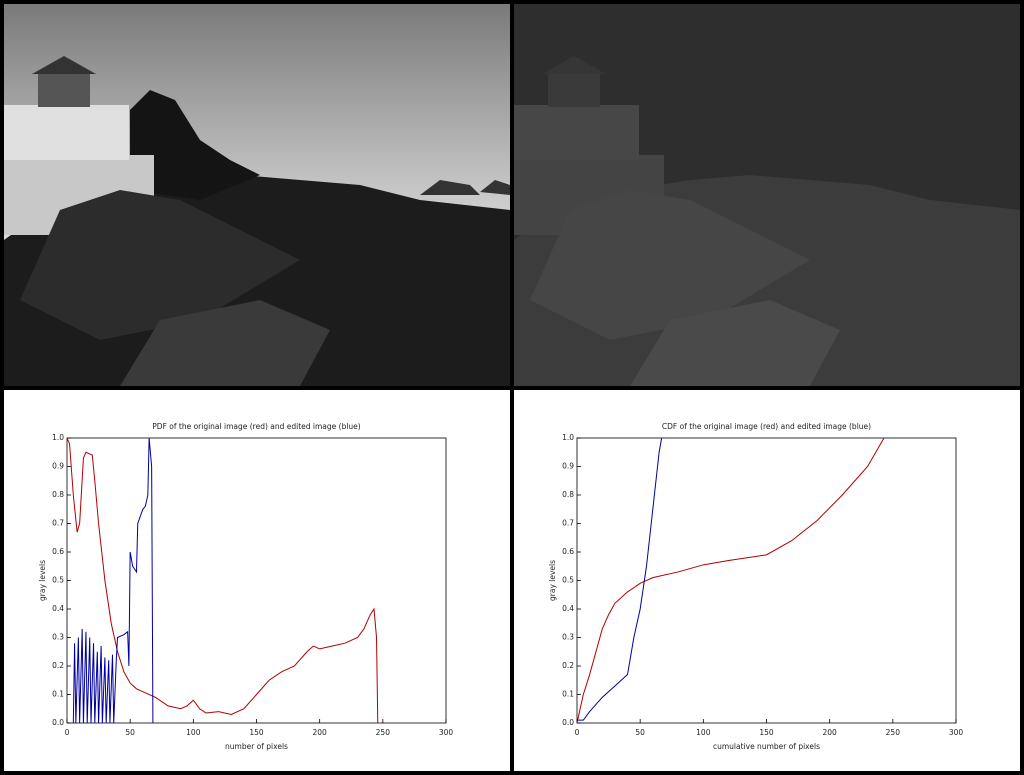 This screenshot has height=775, width=1024. What do you see at coordinates (256, 746) in the screenshot?
I see `x-axis-label: number of pixels` at bounding box center [256, 746].